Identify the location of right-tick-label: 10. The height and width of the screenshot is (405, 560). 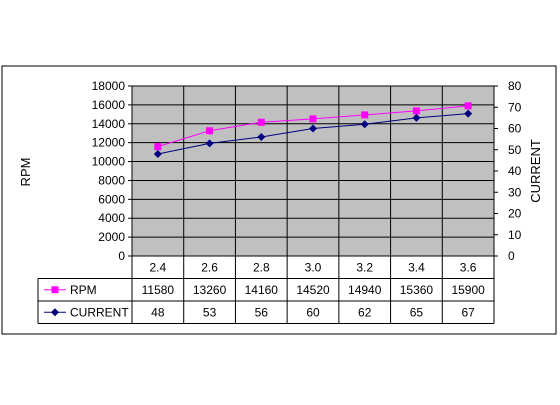
(515, 235).